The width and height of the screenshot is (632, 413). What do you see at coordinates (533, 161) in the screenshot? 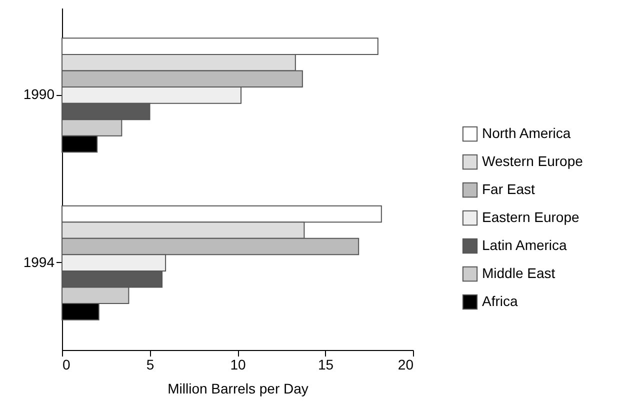
I see `legend-label: Western Europe` at bounding box center [533, 161].